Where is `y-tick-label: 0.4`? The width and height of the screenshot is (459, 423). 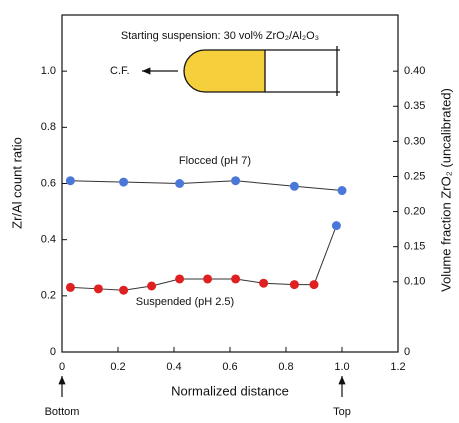 y-tick-label: 0.4 is located at coordinates (48, 240).